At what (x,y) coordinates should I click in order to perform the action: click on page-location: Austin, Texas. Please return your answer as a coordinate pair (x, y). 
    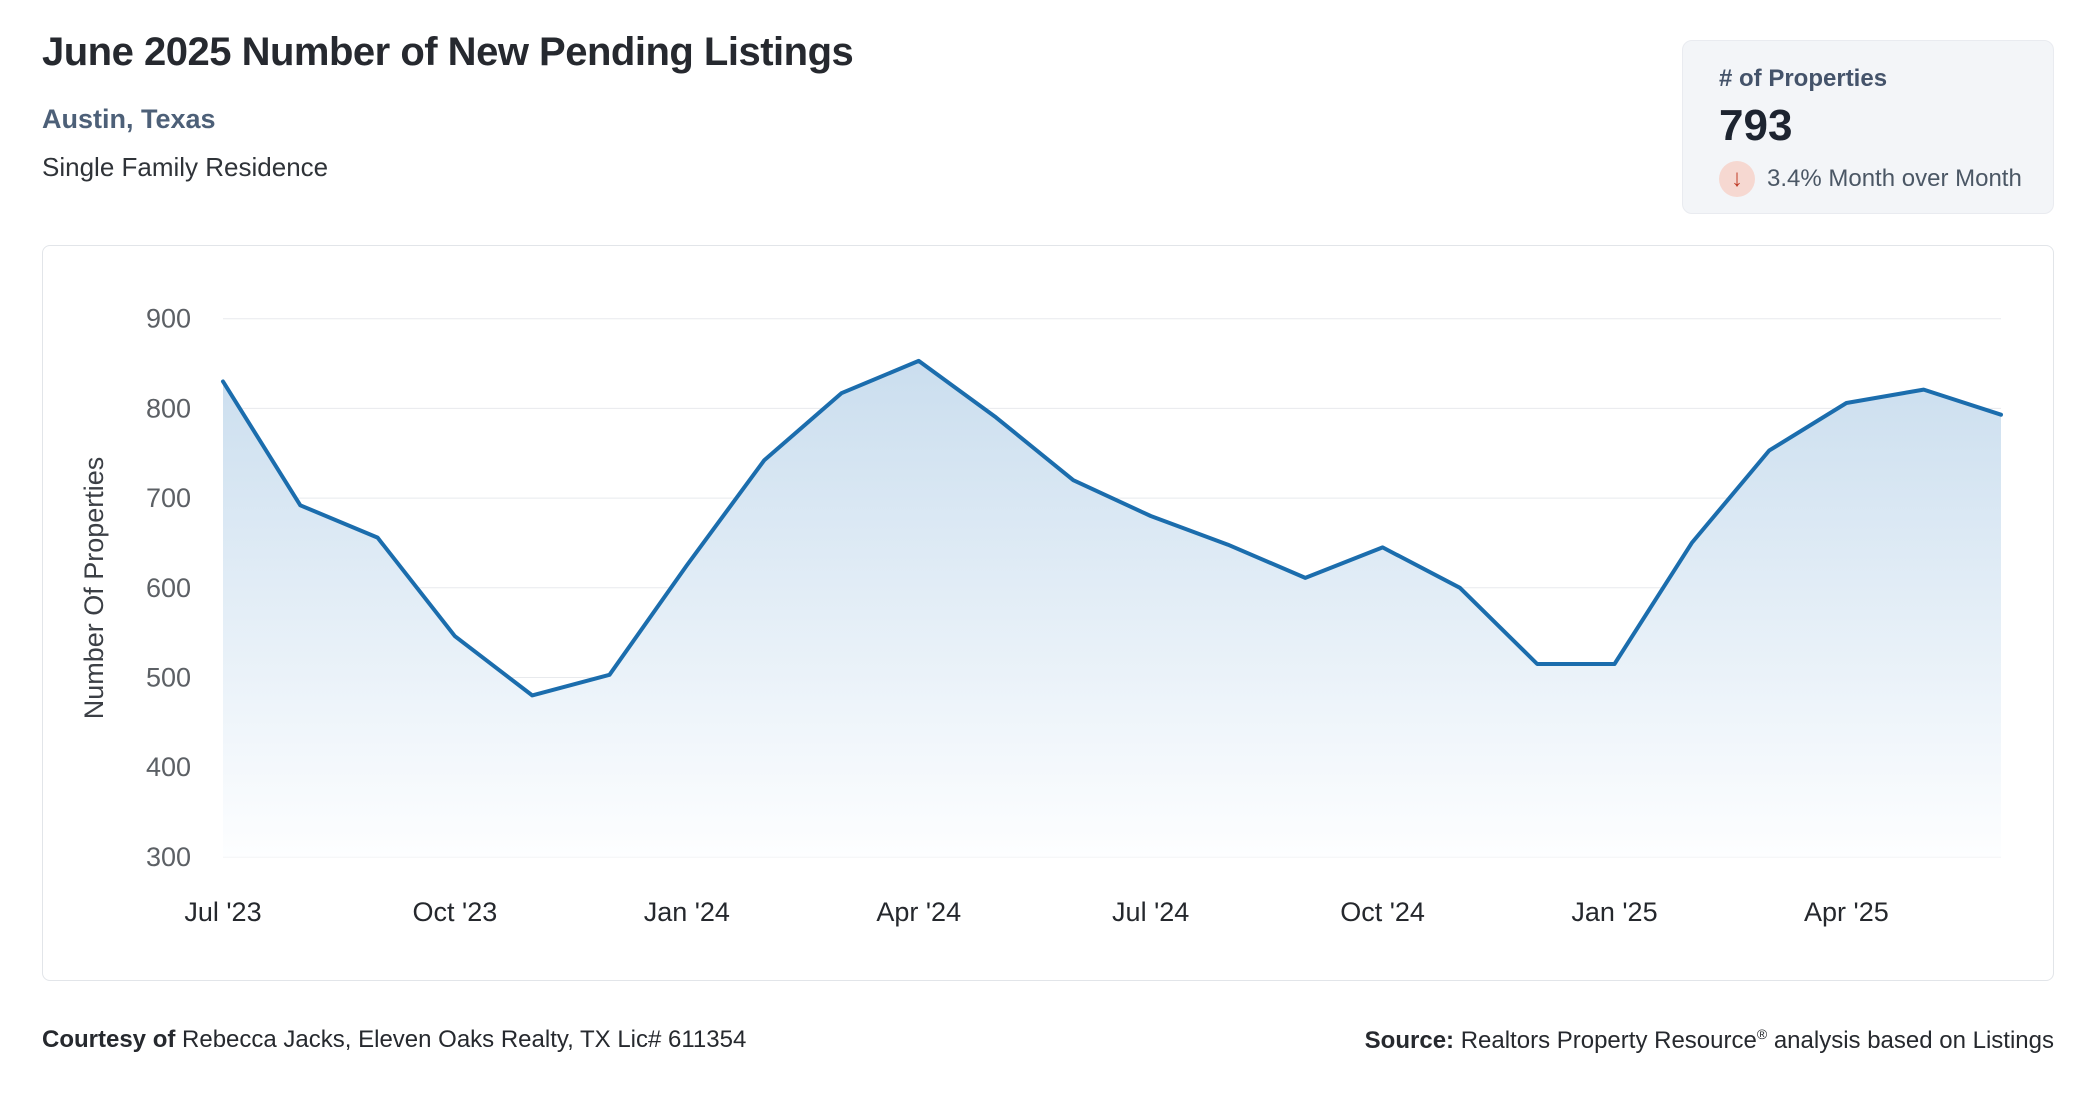
    Looking at the image, I should click on (129, 119).